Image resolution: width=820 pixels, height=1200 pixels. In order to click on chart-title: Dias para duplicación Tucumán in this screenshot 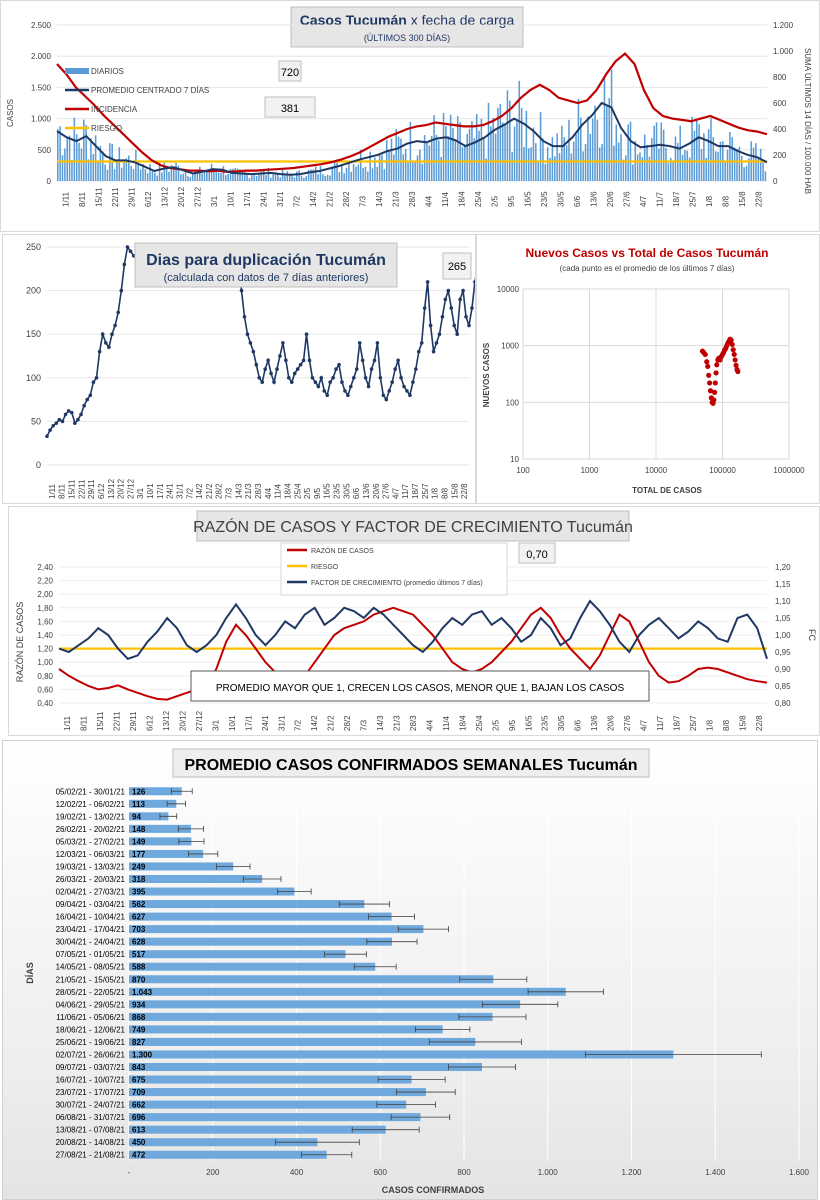, I will do `click(266, 260)`.